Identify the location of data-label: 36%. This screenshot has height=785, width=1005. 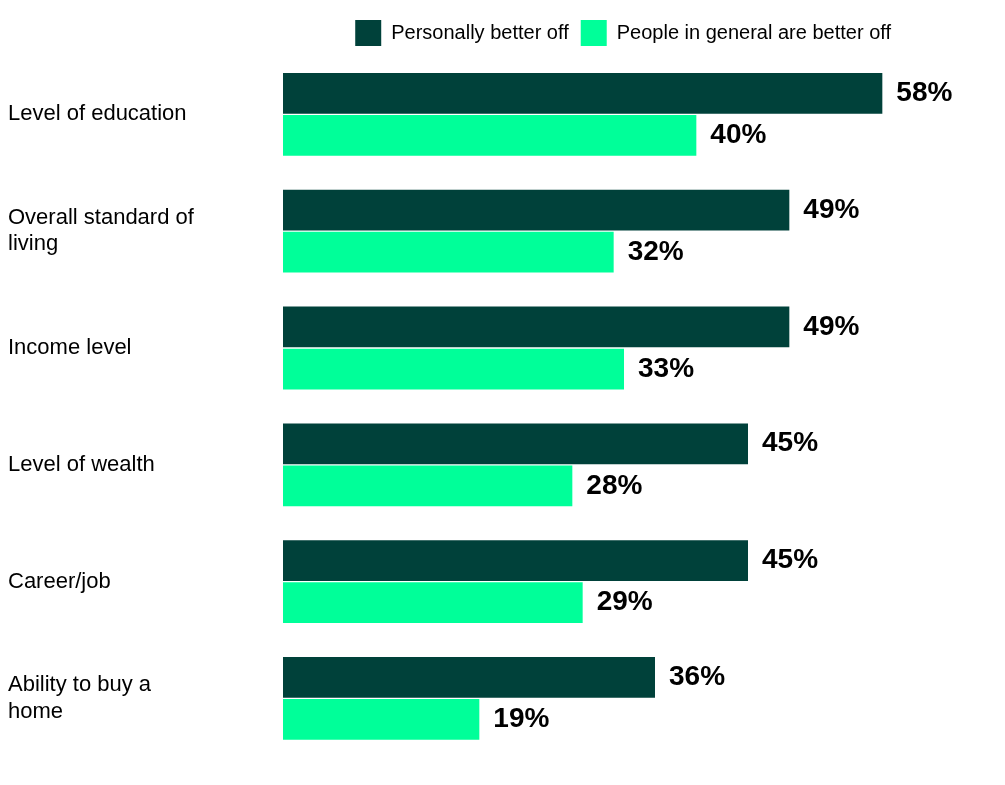
(697, 676).